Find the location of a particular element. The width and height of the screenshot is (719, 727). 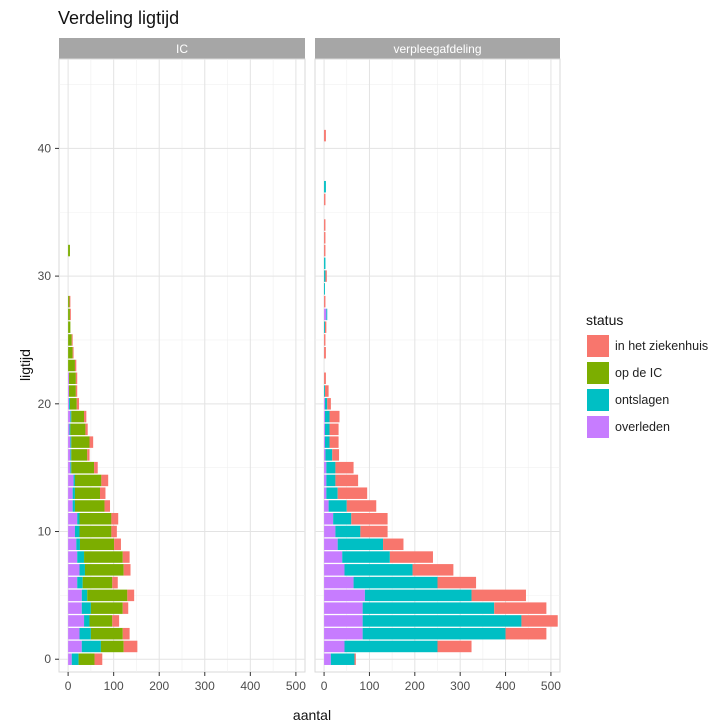

bar-in-het-ziekenhuis-ic-y15 is located at coordinates (96, 467).